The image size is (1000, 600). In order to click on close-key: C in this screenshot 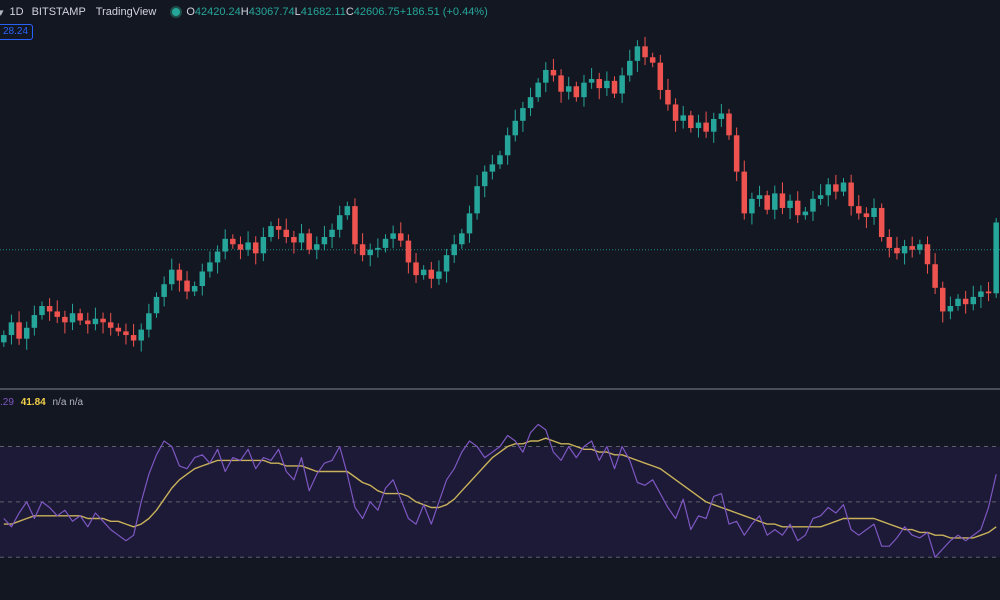, I will do `click(349, 12)`.